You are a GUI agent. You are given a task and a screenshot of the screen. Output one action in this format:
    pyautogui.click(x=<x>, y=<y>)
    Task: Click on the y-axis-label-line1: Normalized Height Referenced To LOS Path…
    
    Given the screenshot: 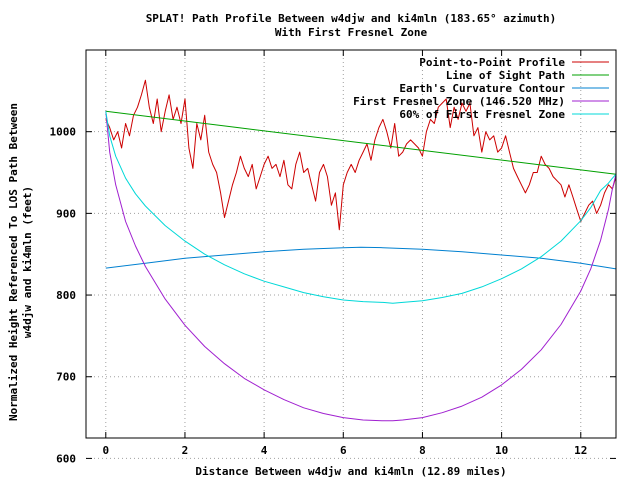 What is the action you would take?
    pyautogui.click(x=13, y=262)
    